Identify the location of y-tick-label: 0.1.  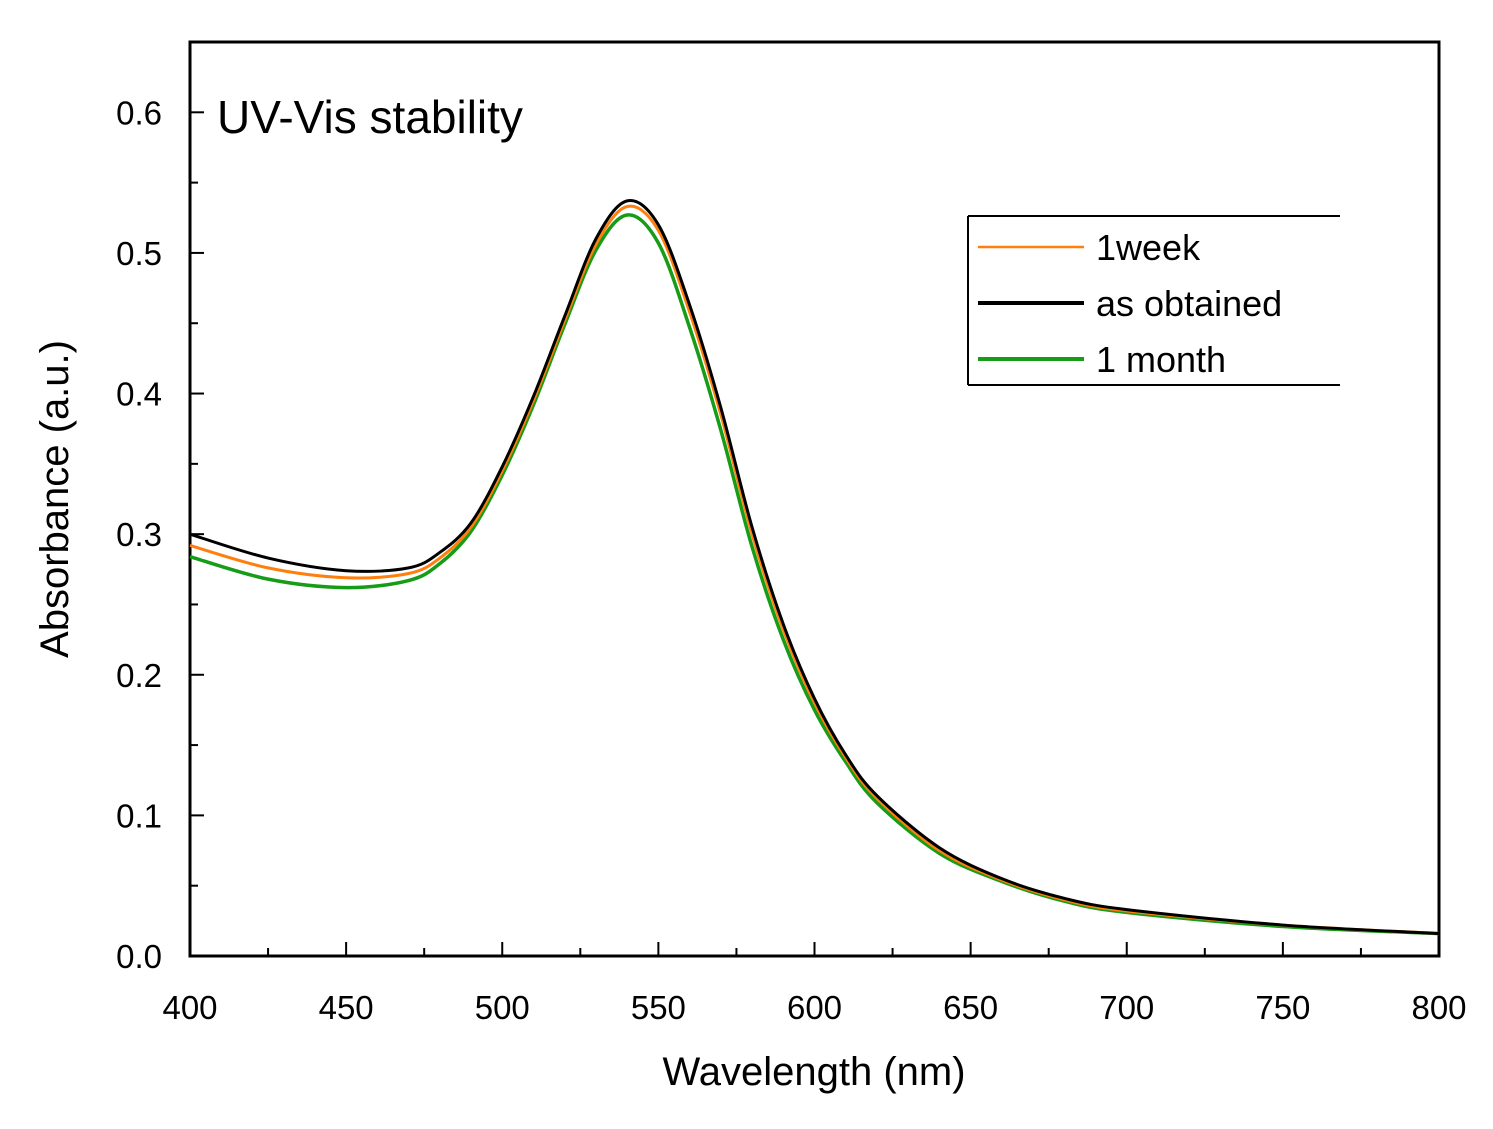
(139, 815).